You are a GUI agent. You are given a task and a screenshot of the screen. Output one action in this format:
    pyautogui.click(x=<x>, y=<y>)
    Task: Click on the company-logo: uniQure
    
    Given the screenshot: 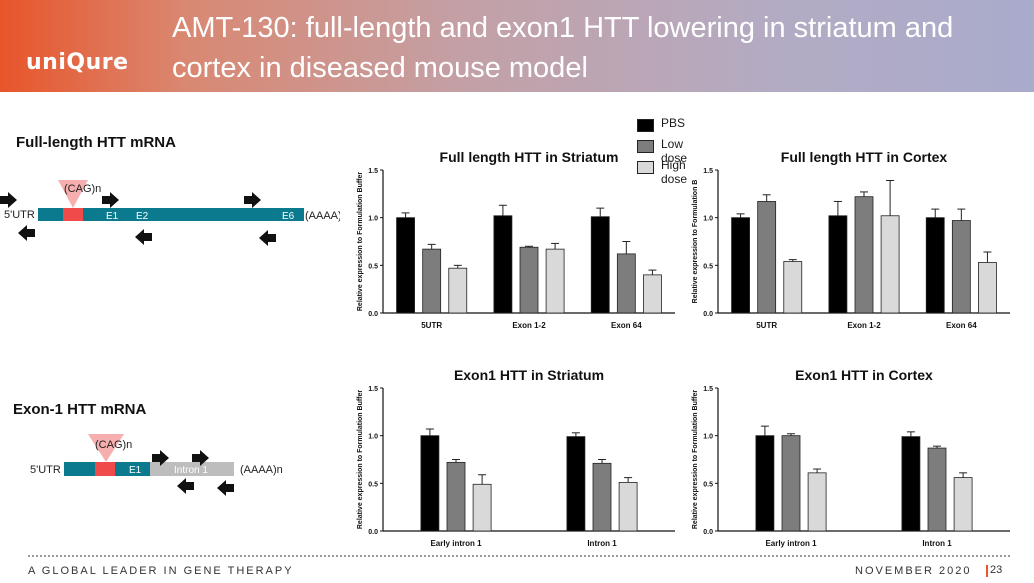 What is the action you would take?
    pyautogui.click(x=77, y=62)
    